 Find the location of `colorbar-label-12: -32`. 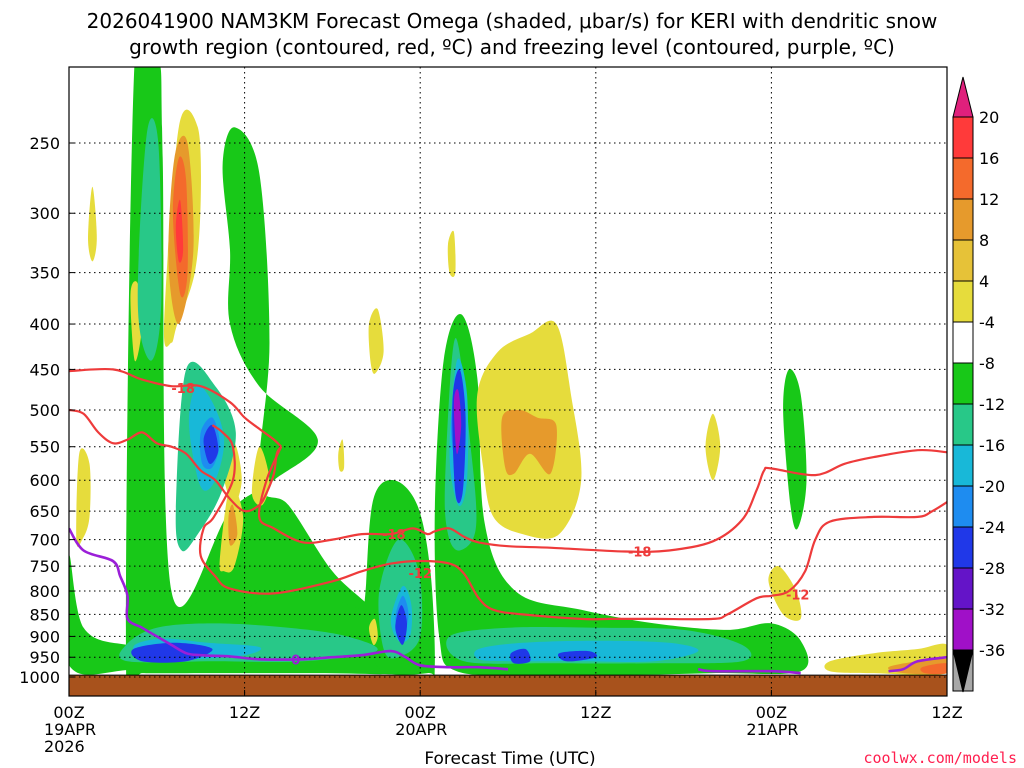

colorbar-label-12: -32 is located at coordinates (992, 609).